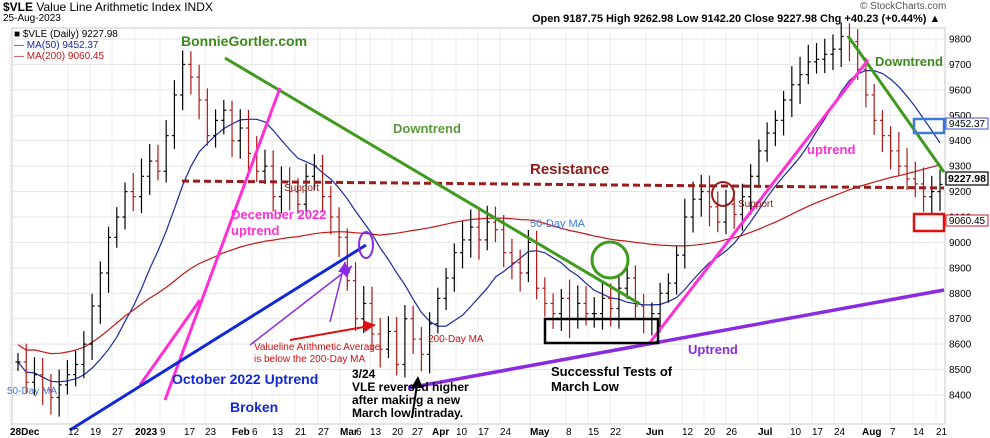 Image resolution: width=990 pixels, height=438 pixels. Describe the element at coordinates (563, 184) in the screenshot. I see `resistance-line` at that location.